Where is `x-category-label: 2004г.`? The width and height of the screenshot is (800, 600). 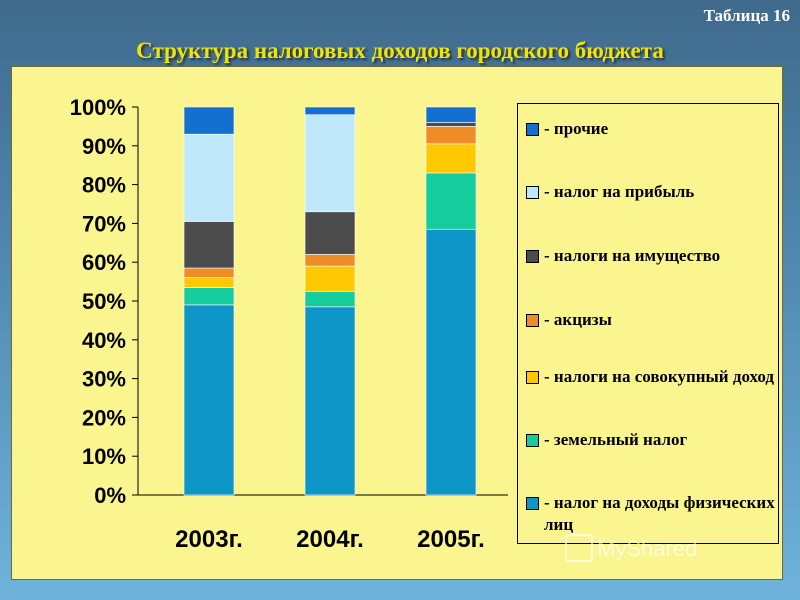
x-category-label: 2004г. is located at coordinates (330, 539).